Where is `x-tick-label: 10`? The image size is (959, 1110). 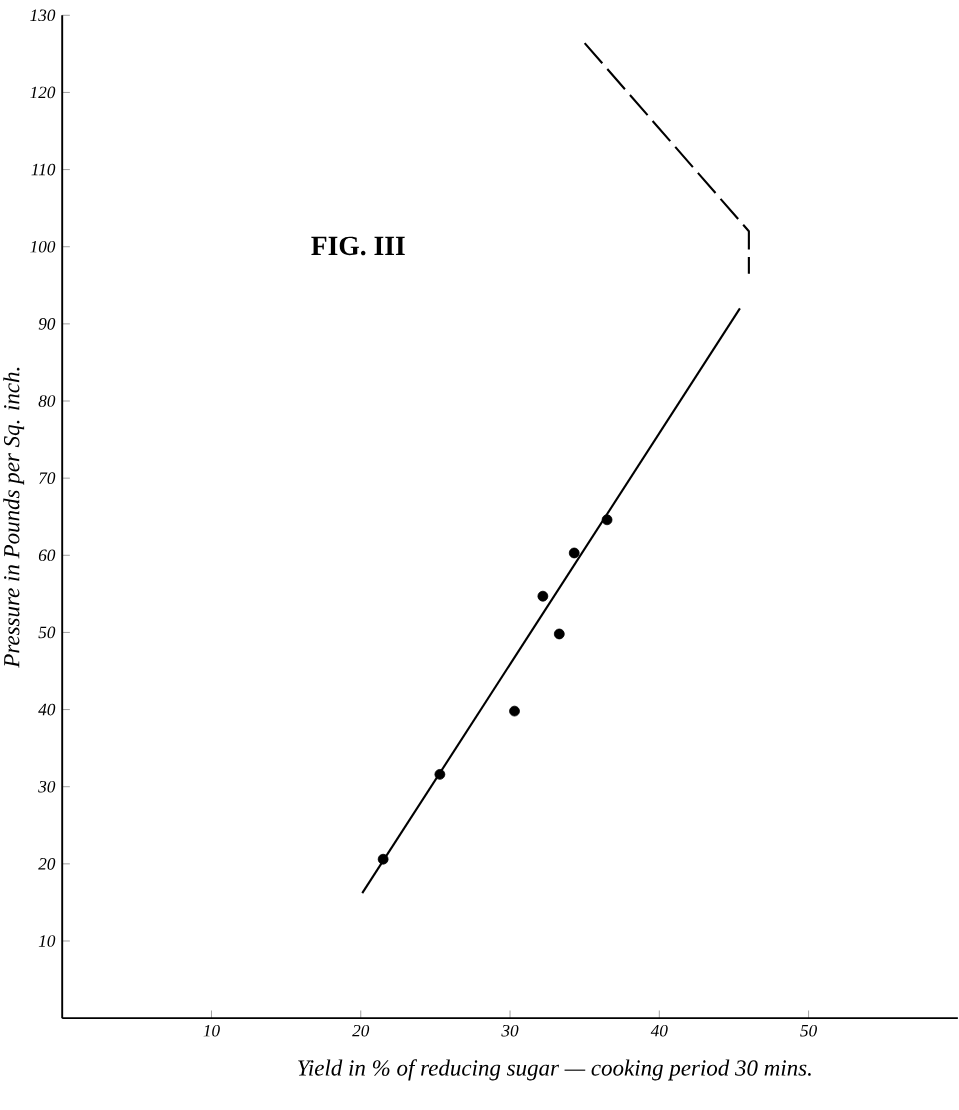 x-tick-label: 10 is located at coordinates (211, 1030).